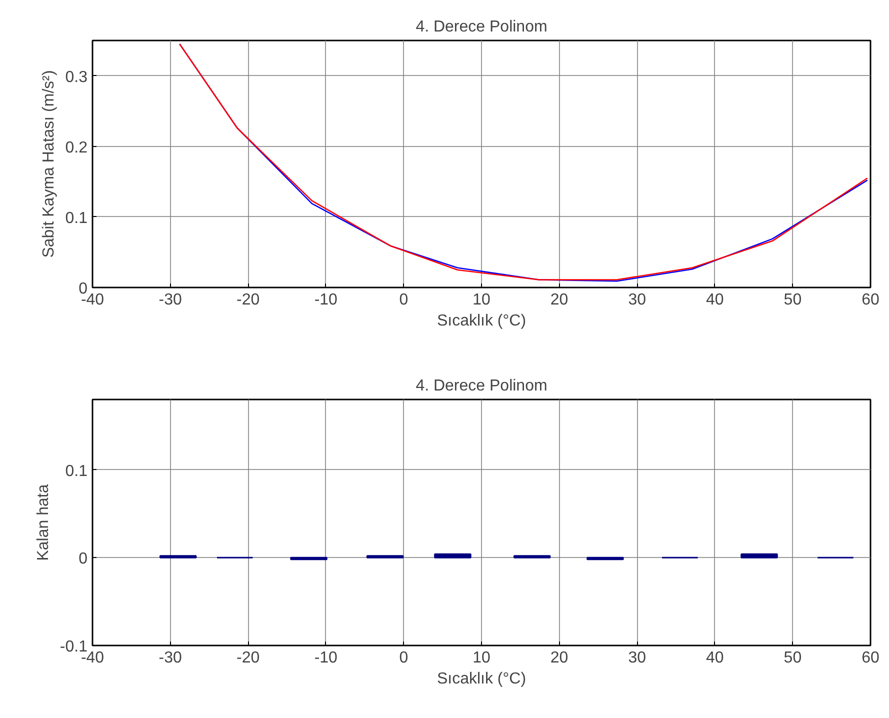 The width and height of the screenshot is (889, 718). What do you see at coordinates (76, 77) in the screenshot?
I see `y-tick-label: 0.3` at bounding box center [76, 77].